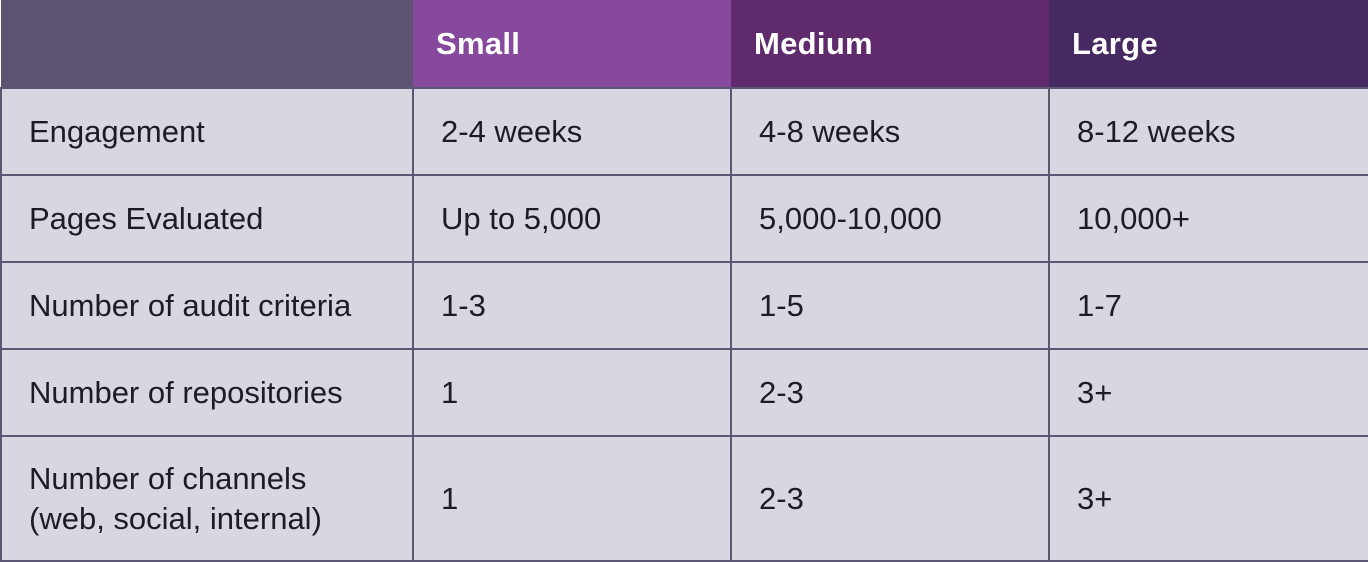 This screenshot has height=562, width=1368. I want to click on row-label: Number of audit criteria, so click(207, 305).